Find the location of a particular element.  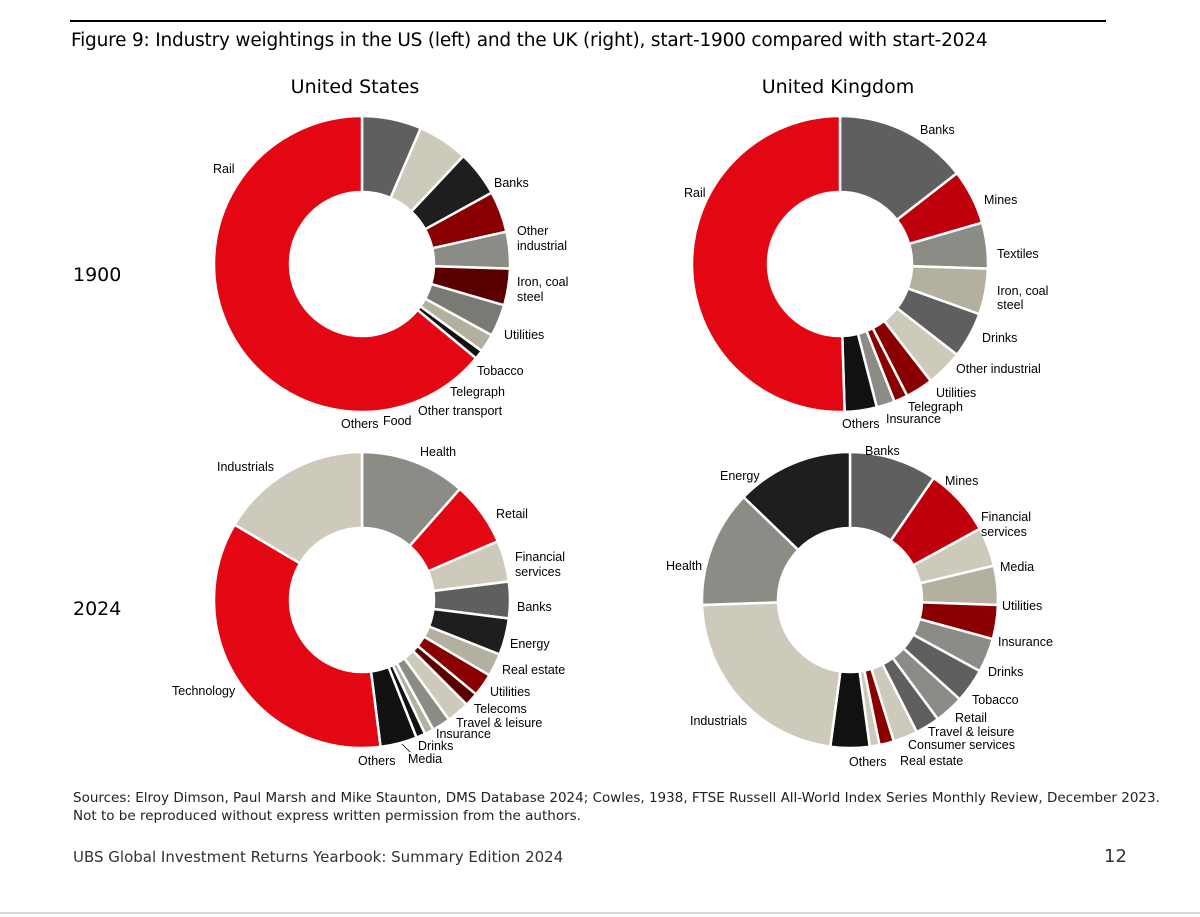

label-us-2024-14: Others is located at coordinates (377, 761).